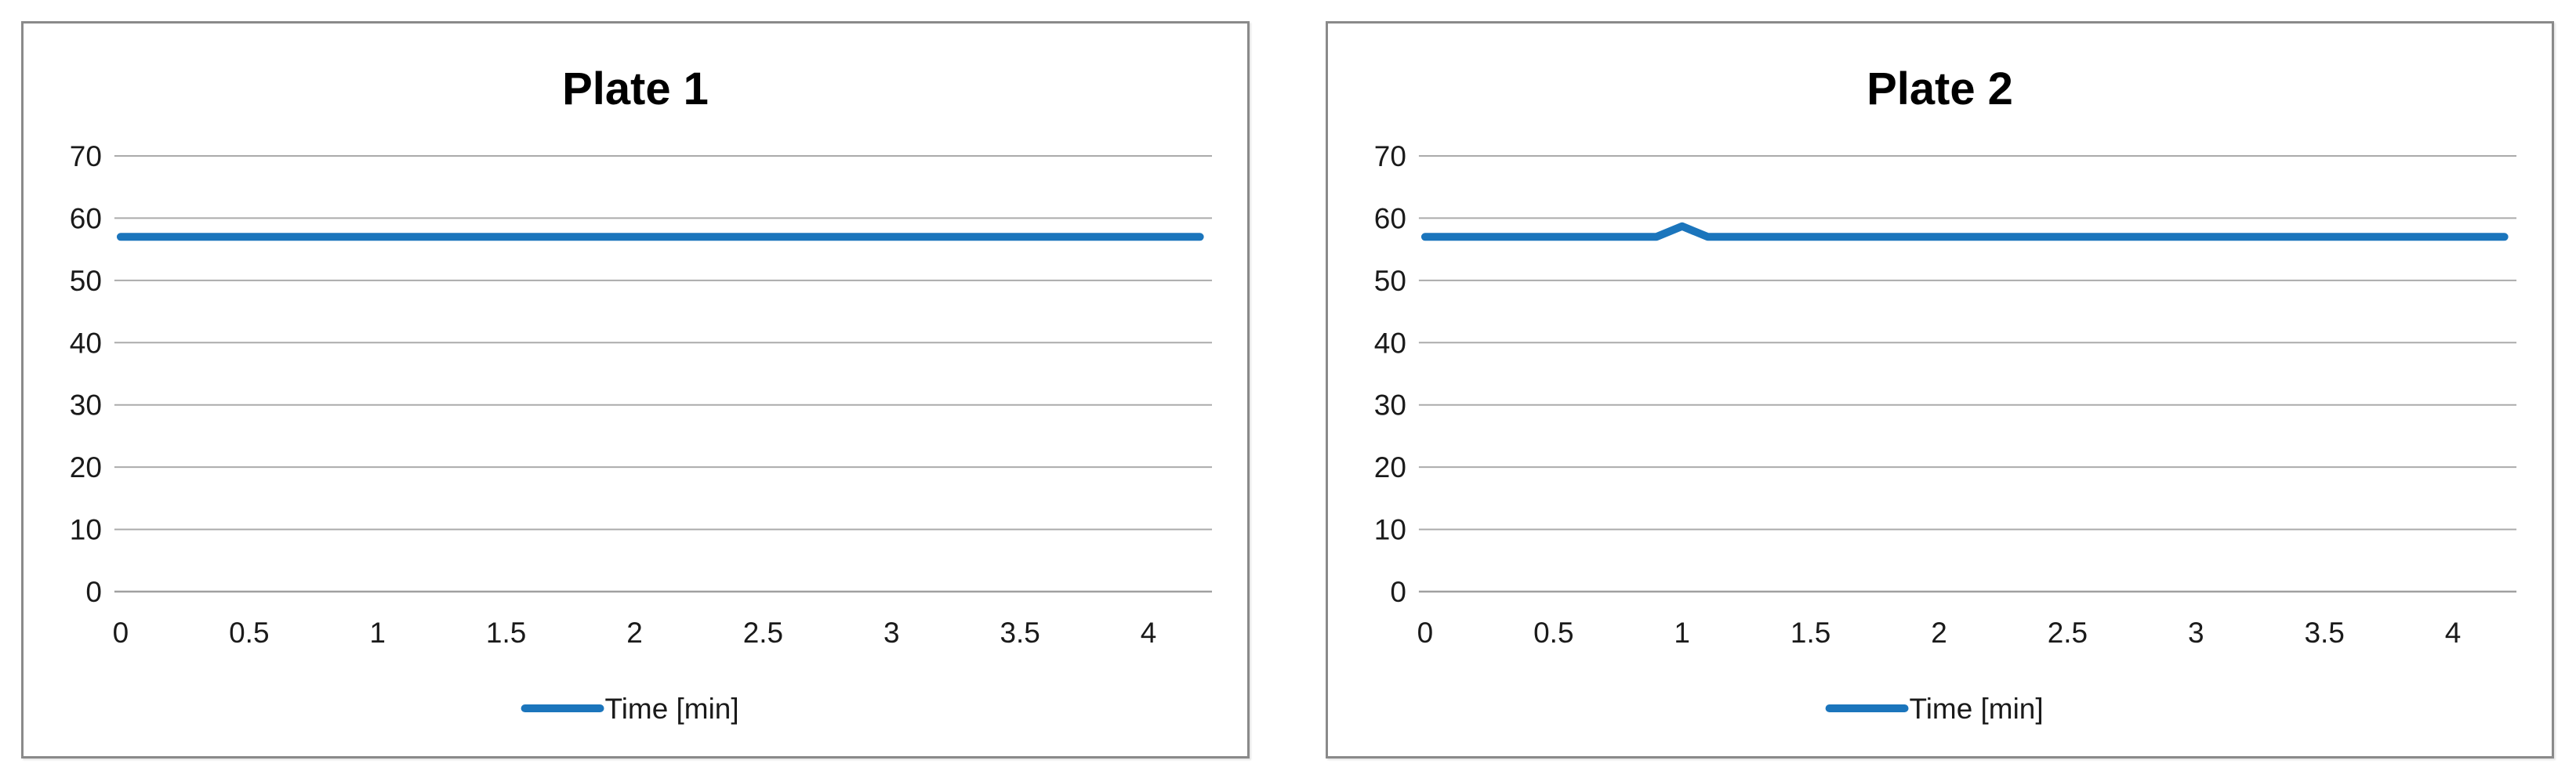  What do you see at coordinates (635, 89) in the screenshot?
I see `chart-title: Plate 1` at bounding box center [635, 89].